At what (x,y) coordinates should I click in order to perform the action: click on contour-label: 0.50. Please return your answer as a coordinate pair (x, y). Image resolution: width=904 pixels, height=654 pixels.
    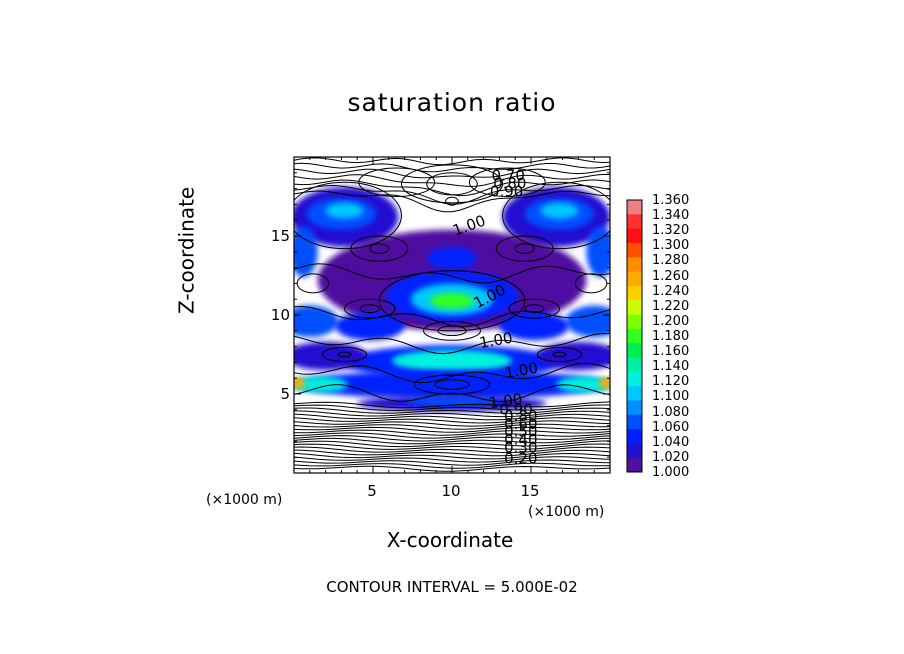
    Looking at the image, I should click on (520, 432).